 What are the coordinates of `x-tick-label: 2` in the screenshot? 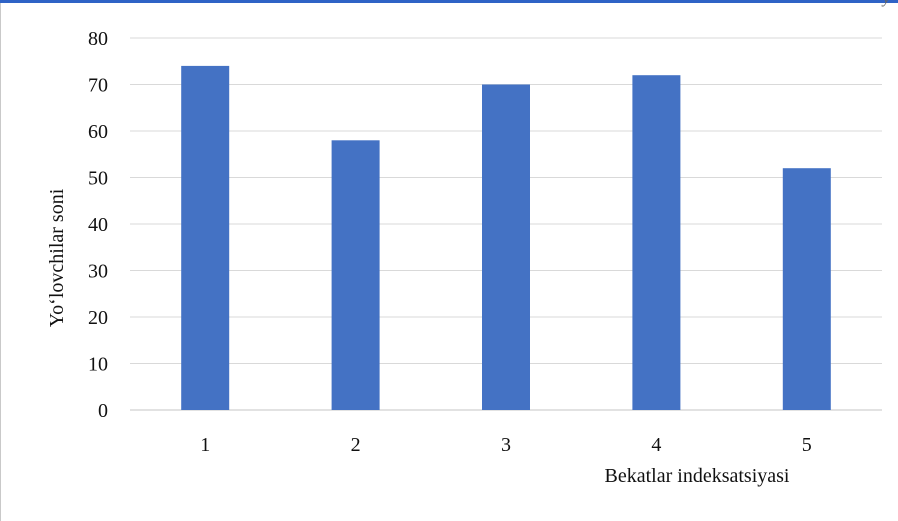 It's located at (356, 445).